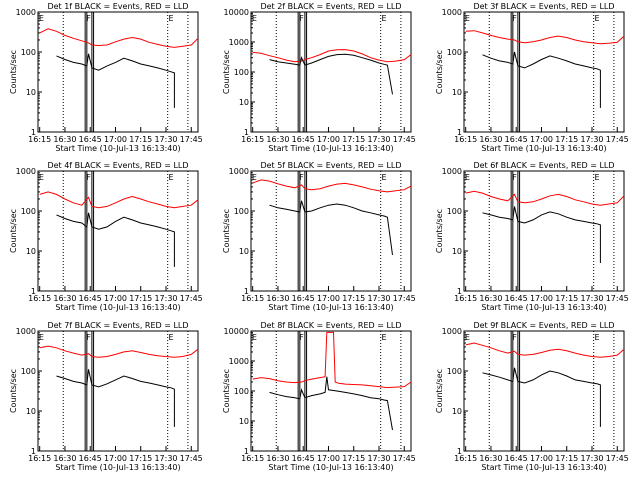 This screenshot has height=480, width=640. Describe the element at coordinates (236, 12) in the screenshot. I see `y-tick-label: 10000` at that location.